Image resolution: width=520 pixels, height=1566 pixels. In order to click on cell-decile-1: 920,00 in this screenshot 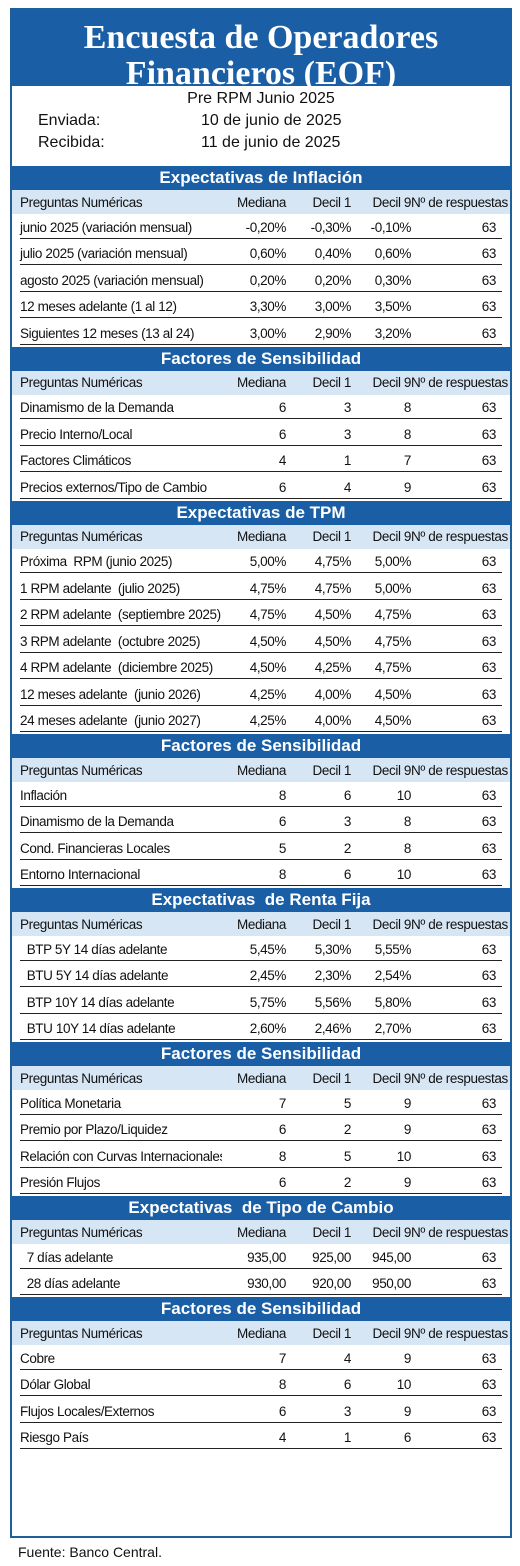, I will do `click(331, 1284)`.